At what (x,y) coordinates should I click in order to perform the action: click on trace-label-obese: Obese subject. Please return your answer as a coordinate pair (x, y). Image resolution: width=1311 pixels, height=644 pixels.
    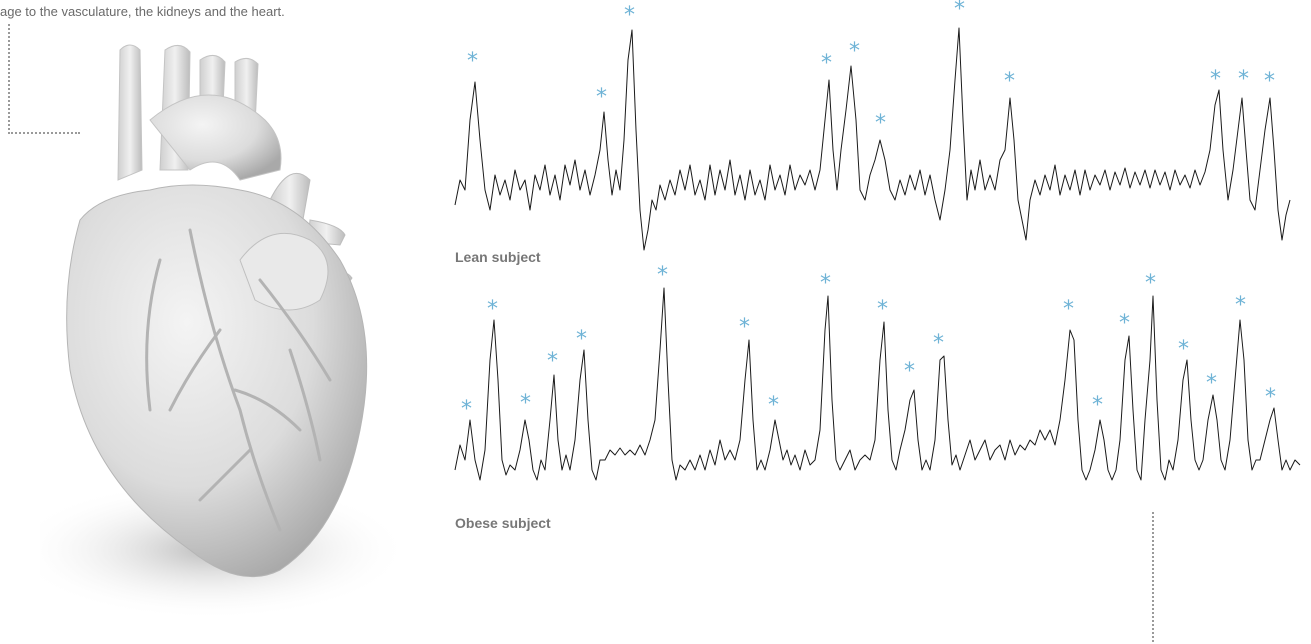
    Looking at the image, I should click on (503, 523).